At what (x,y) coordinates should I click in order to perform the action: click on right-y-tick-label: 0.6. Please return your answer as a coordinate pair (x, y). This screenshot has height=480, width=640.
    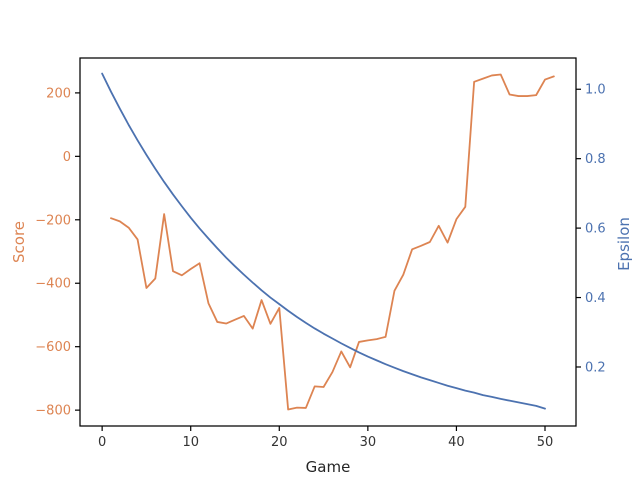
    Looking at the image, I should click on (595, 229).